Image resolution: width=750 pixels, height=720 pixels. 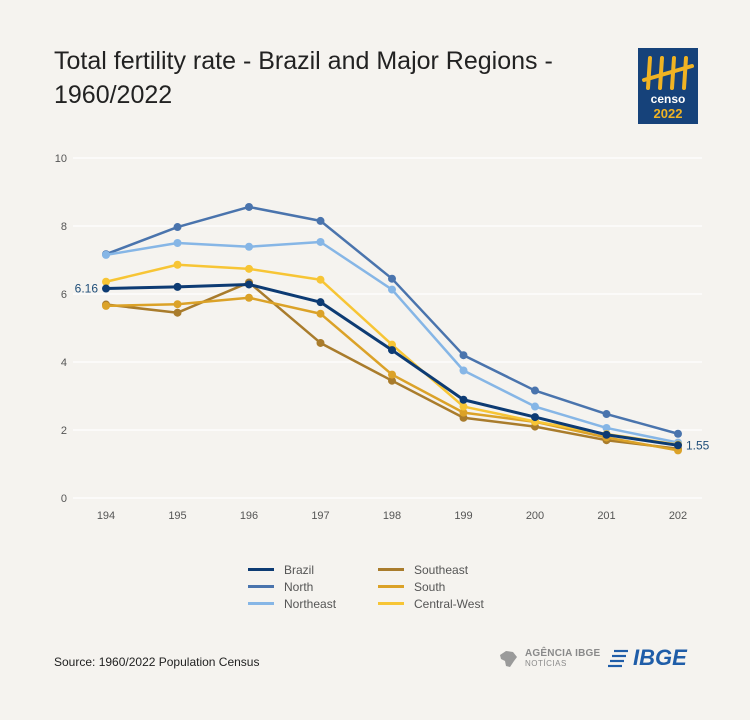 I want to click on x-axis-ticks: 194 195 196 197 198 199 200 201 202, so click(x=392, y=516).